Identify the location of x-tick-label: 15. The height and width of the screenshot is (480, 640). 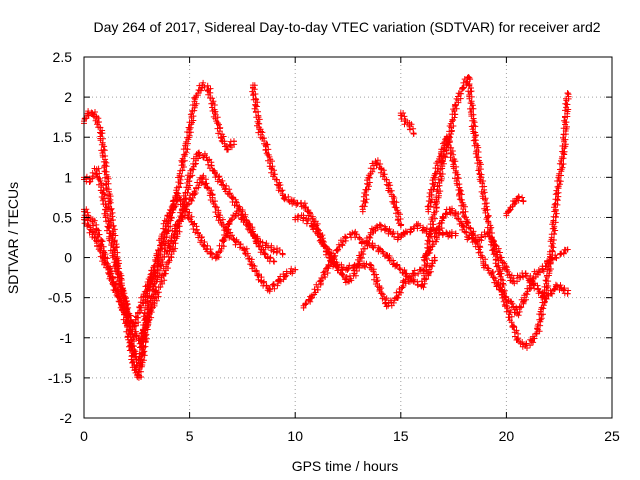
(401, 436).